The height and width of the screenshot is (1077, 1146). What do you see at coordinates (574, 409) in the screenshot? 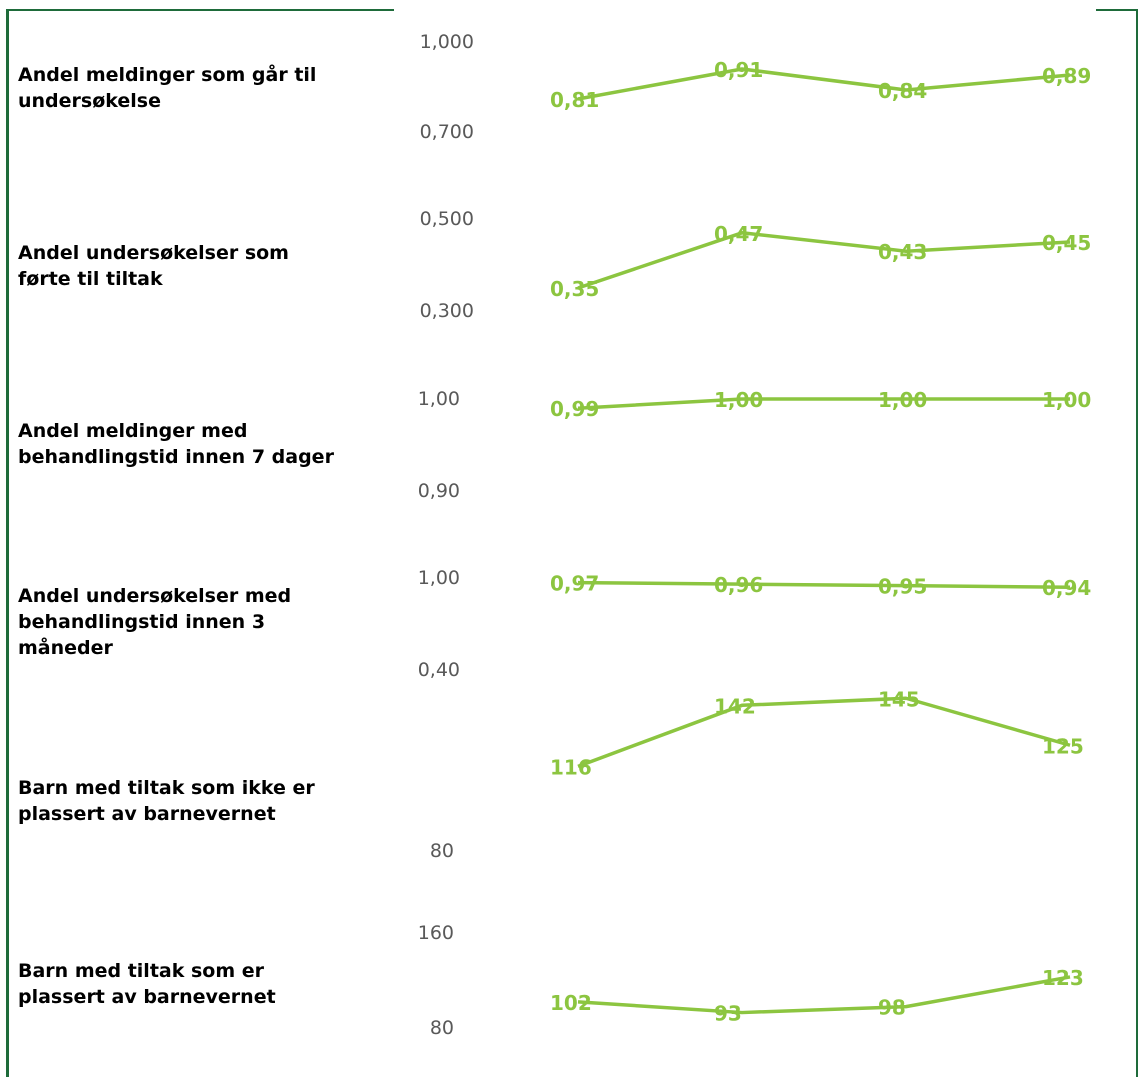
I see `data-label: 0,99` at bounding box center [574, 409].